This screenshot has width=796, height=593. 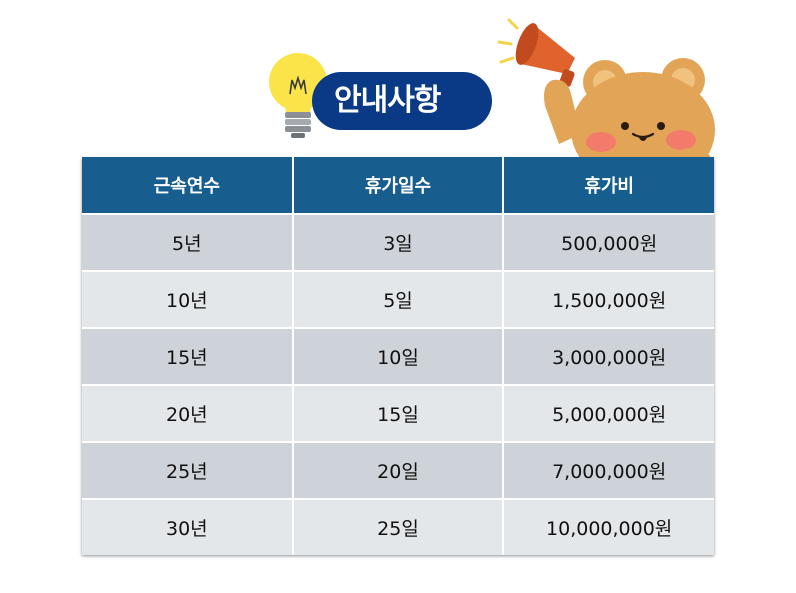 I want to click on cell-pay: 5,000,000원, so click(x=608, y=414).